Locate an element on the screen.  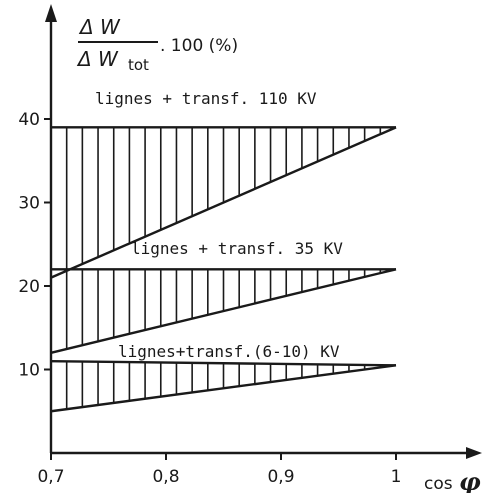
y-tick-label: 30 is located at coordinates (29, 204).